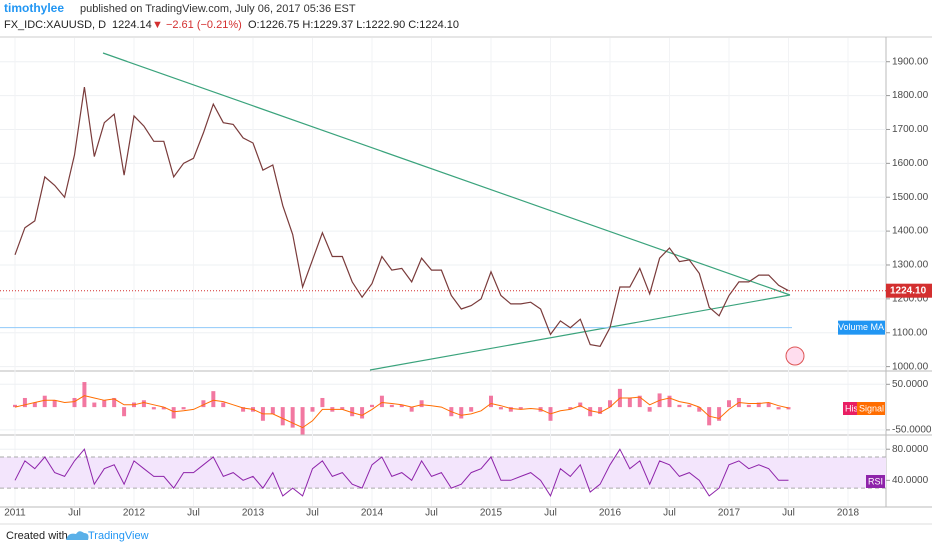  What do you see at coordinates (134, 513) in the screenshot?
I see `x-tick-label: 2012` at bounding box center [134, 513].